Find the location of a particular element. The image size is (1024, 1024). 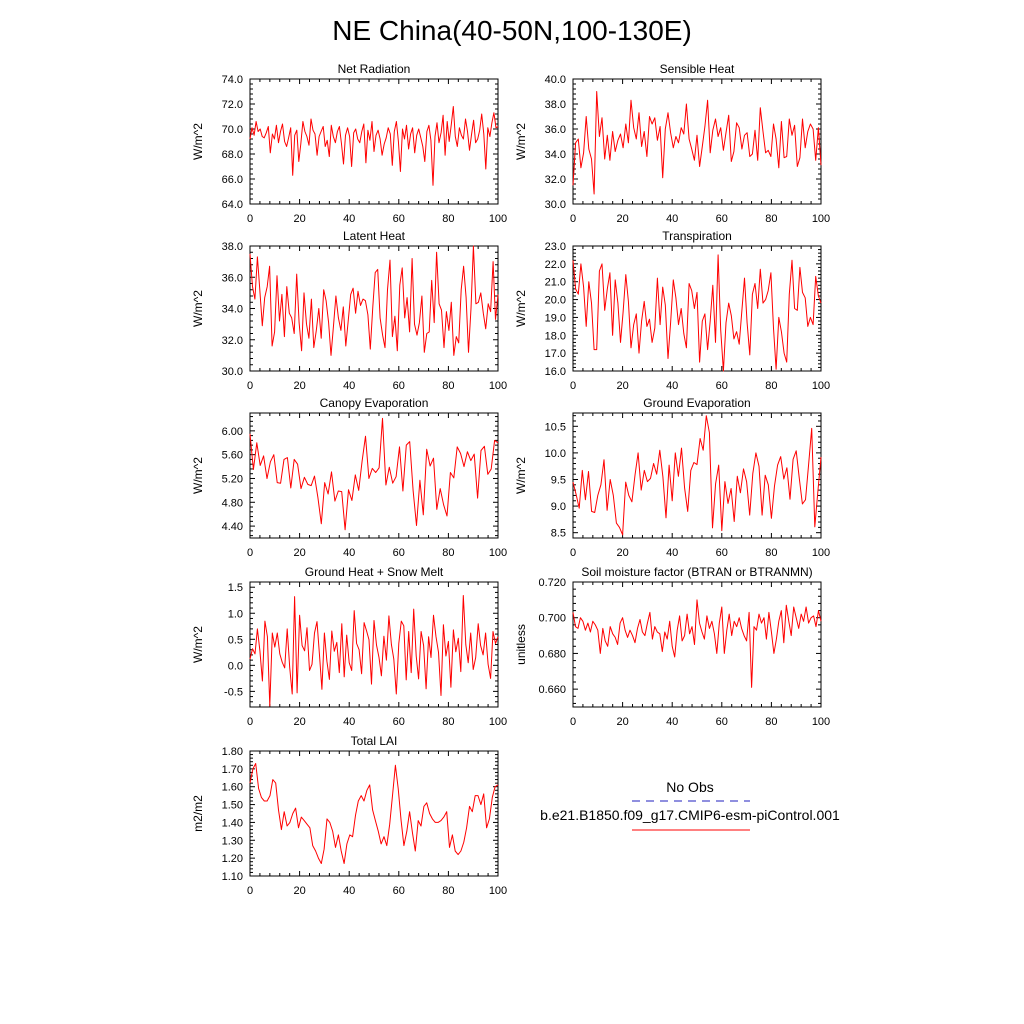

y-tick-label: 0.680 is located at coordinates (552, 654).